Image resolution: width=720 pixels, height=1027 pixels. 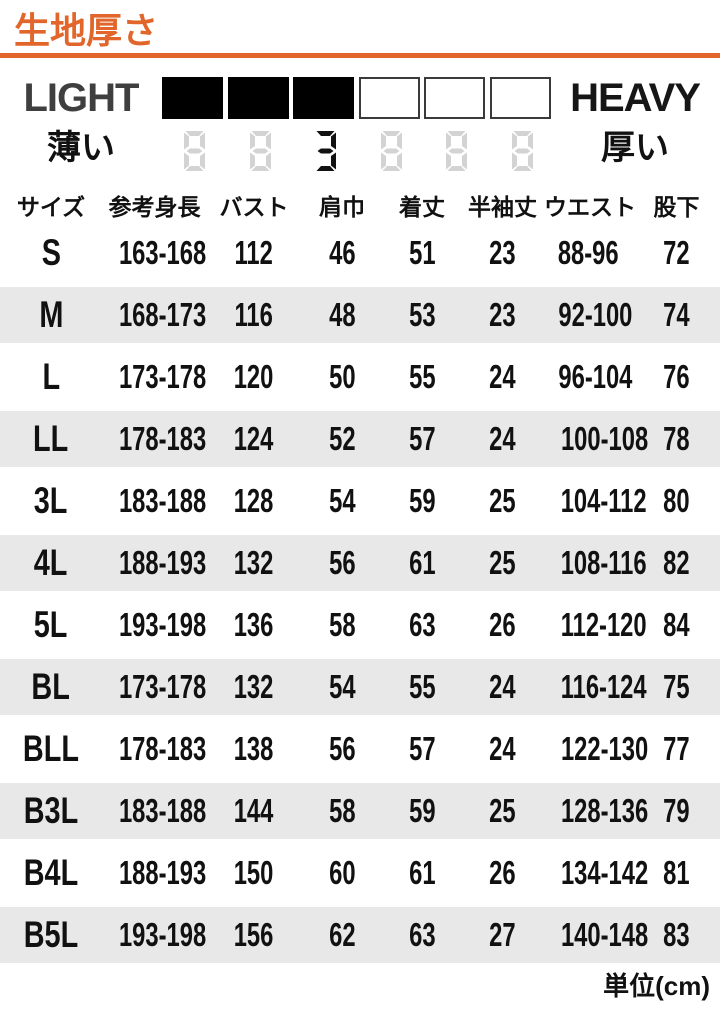 I want to click on measurement-cell: 59, so click(x=422, y=500).